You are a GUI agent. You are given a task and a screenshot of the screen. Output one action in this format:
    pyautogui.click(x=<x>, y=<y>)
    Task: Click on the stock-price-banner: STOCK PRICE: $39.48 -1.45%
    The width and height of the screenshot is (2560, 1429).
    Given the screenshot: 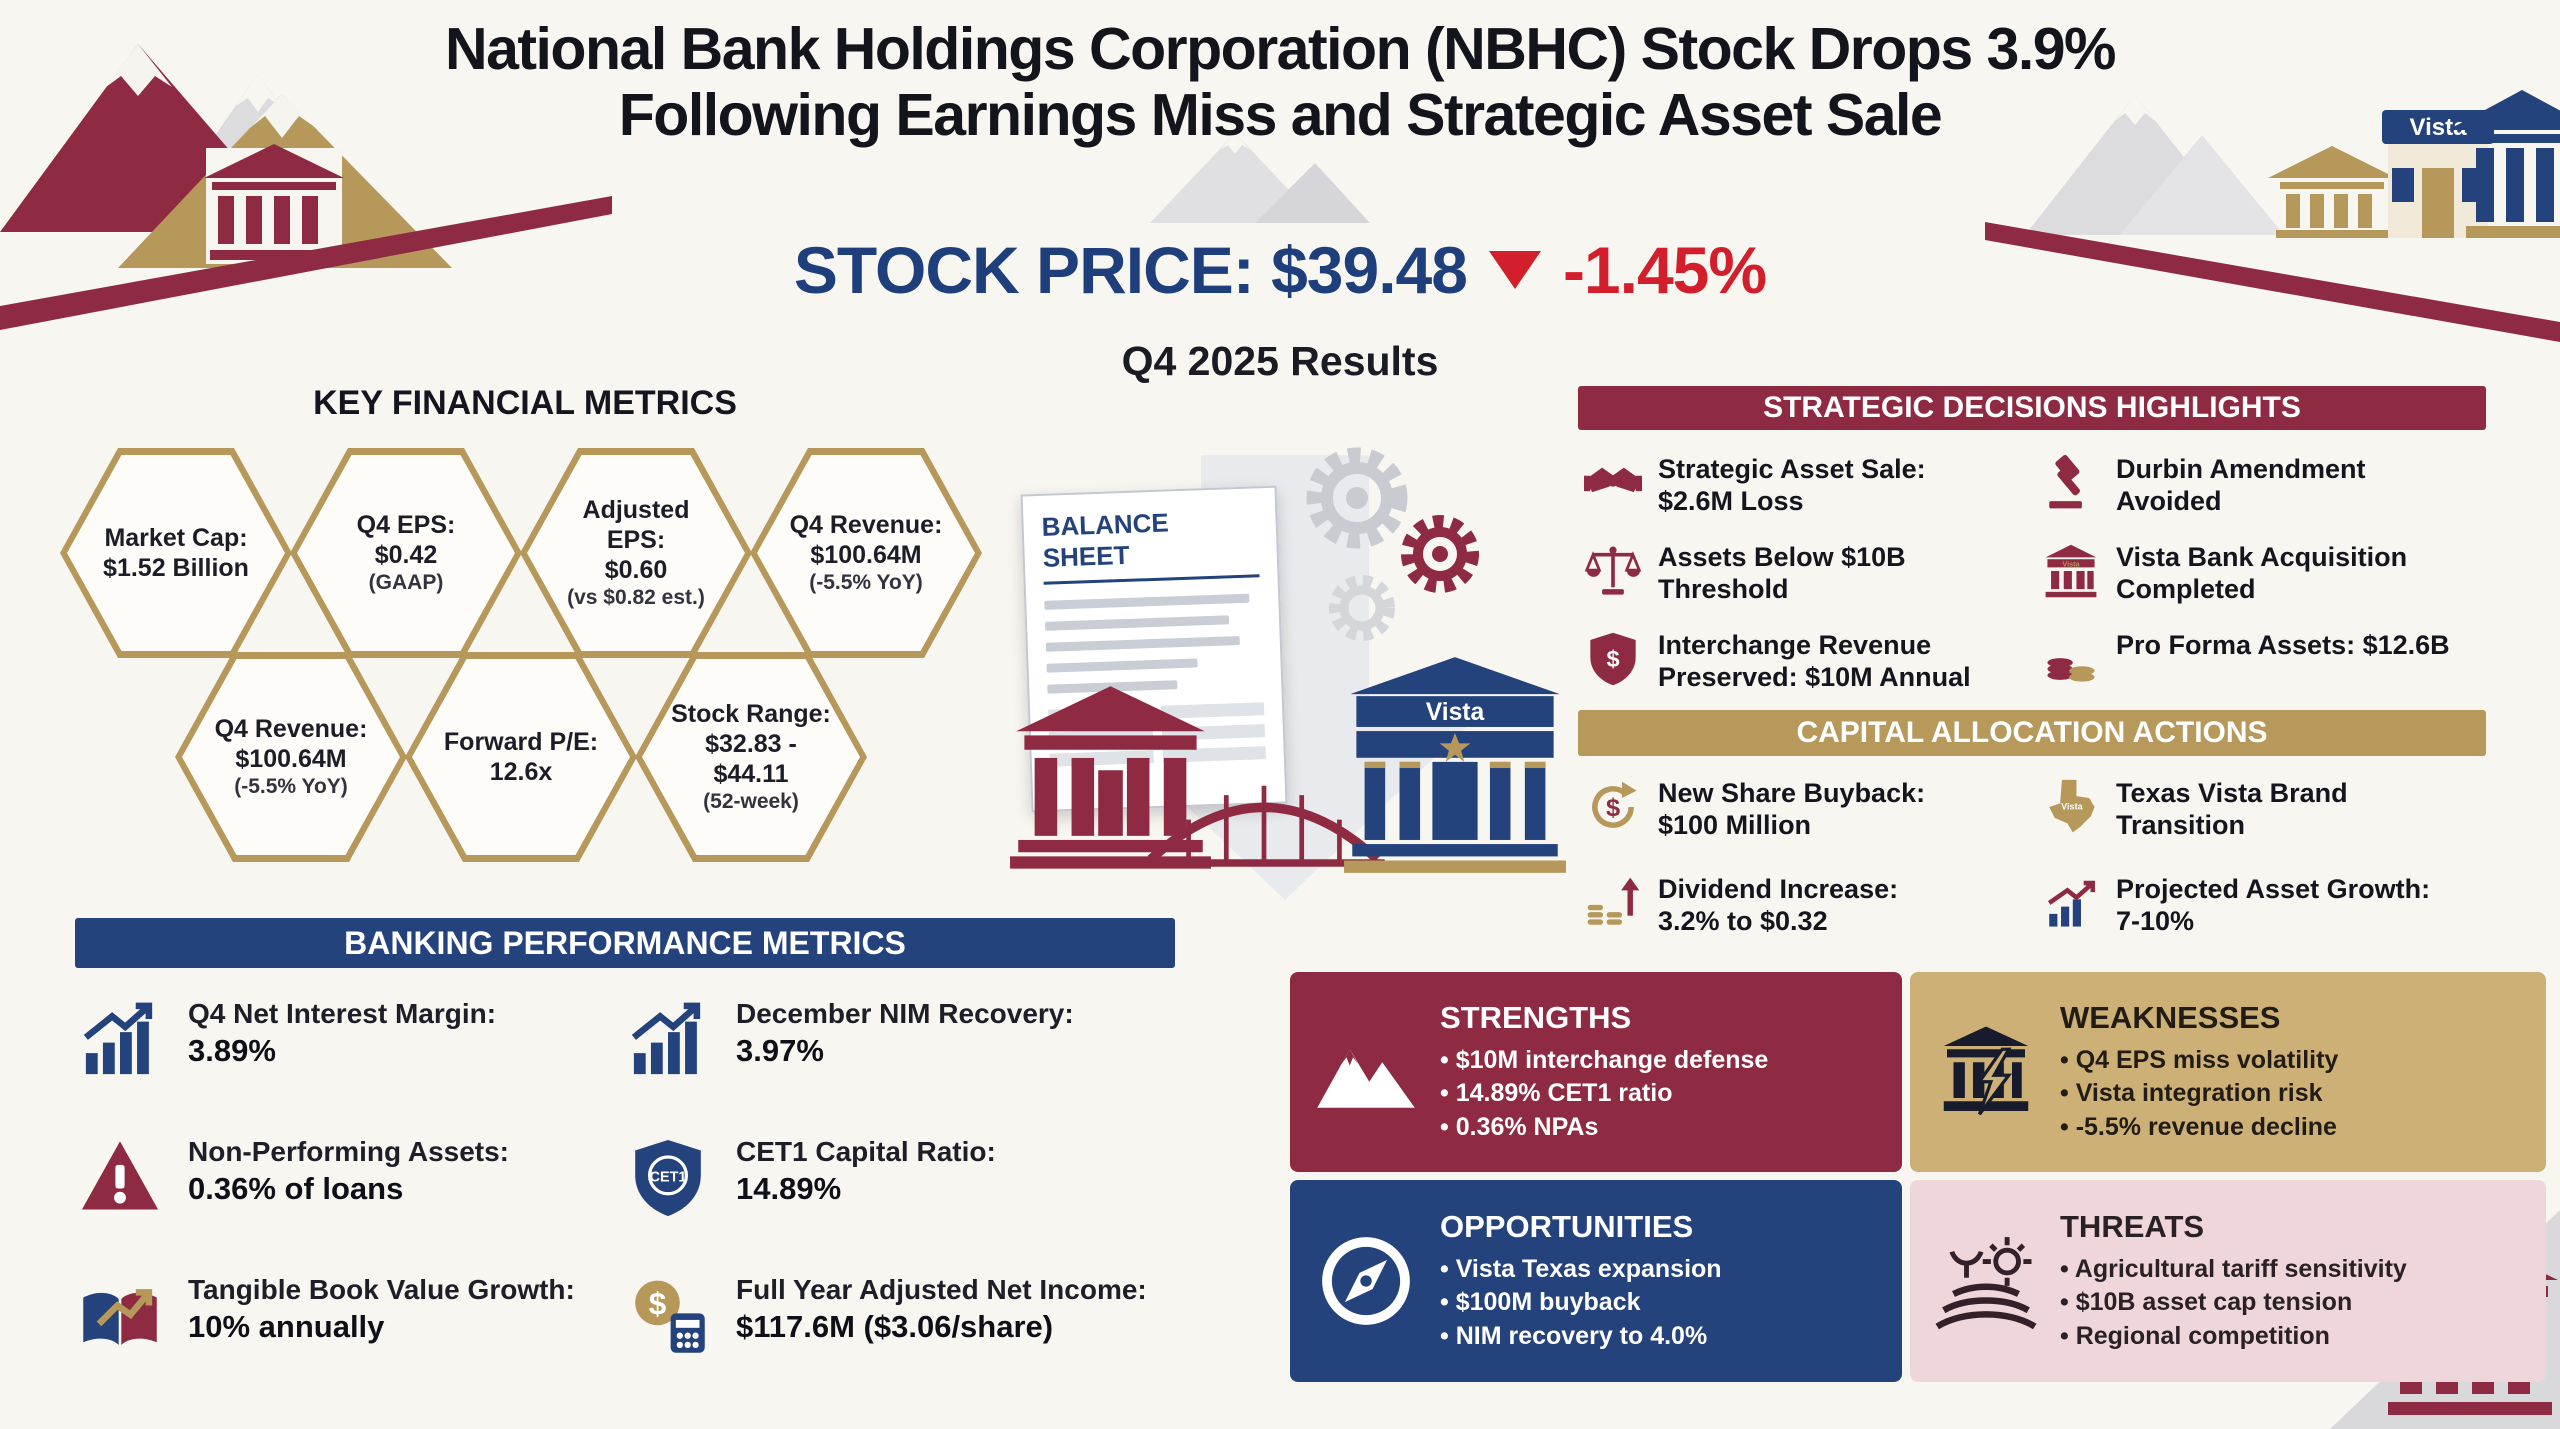 What is the action you would take?
    pyautogui.click(x=1280, y=270)
    